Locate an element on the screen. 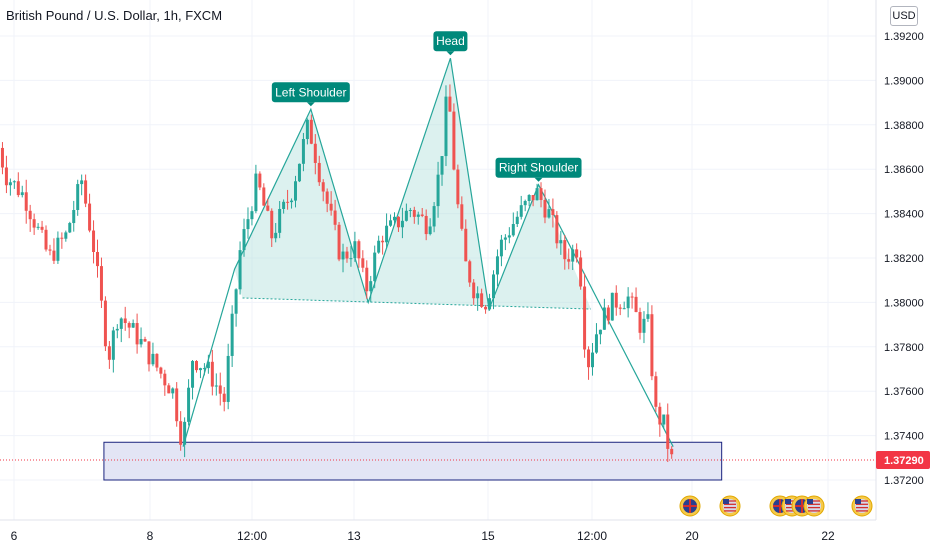  pattern-label: Head is located at coordinates (450, 43).